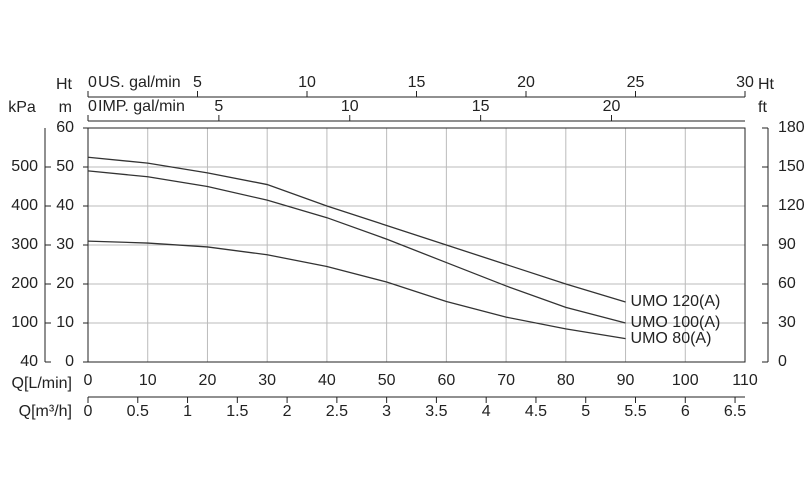 The height and width of the screenshot is (500, 812). I want to click on y-tick-label: 0, so click(69, 361).